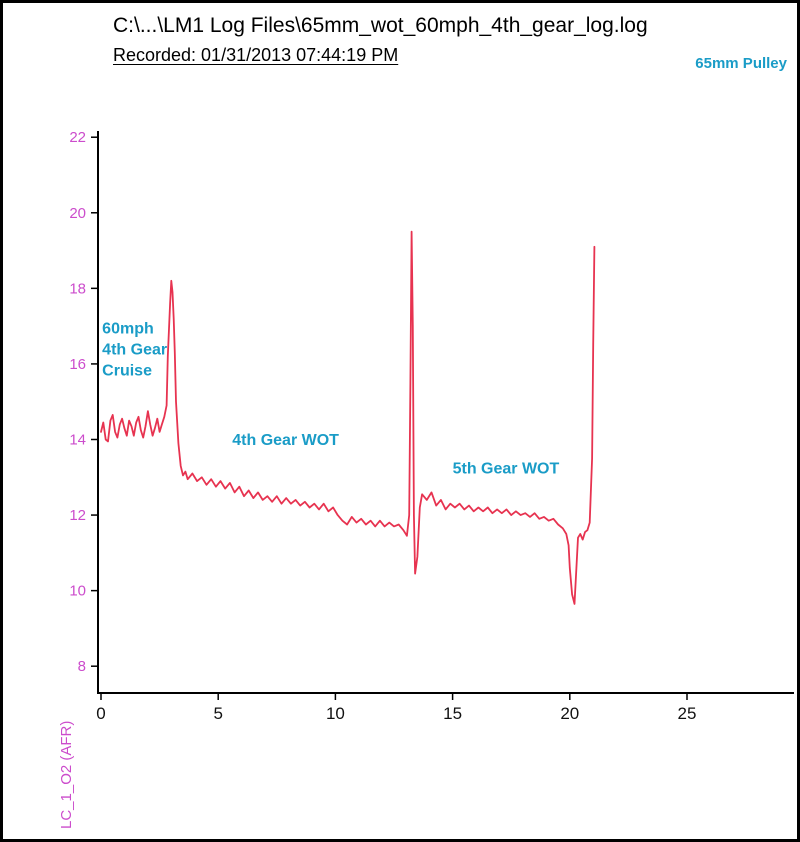 This screenshot has height=842, width=800. I want to click on pulley-label: 65mm Pulley, so click(741, 63).